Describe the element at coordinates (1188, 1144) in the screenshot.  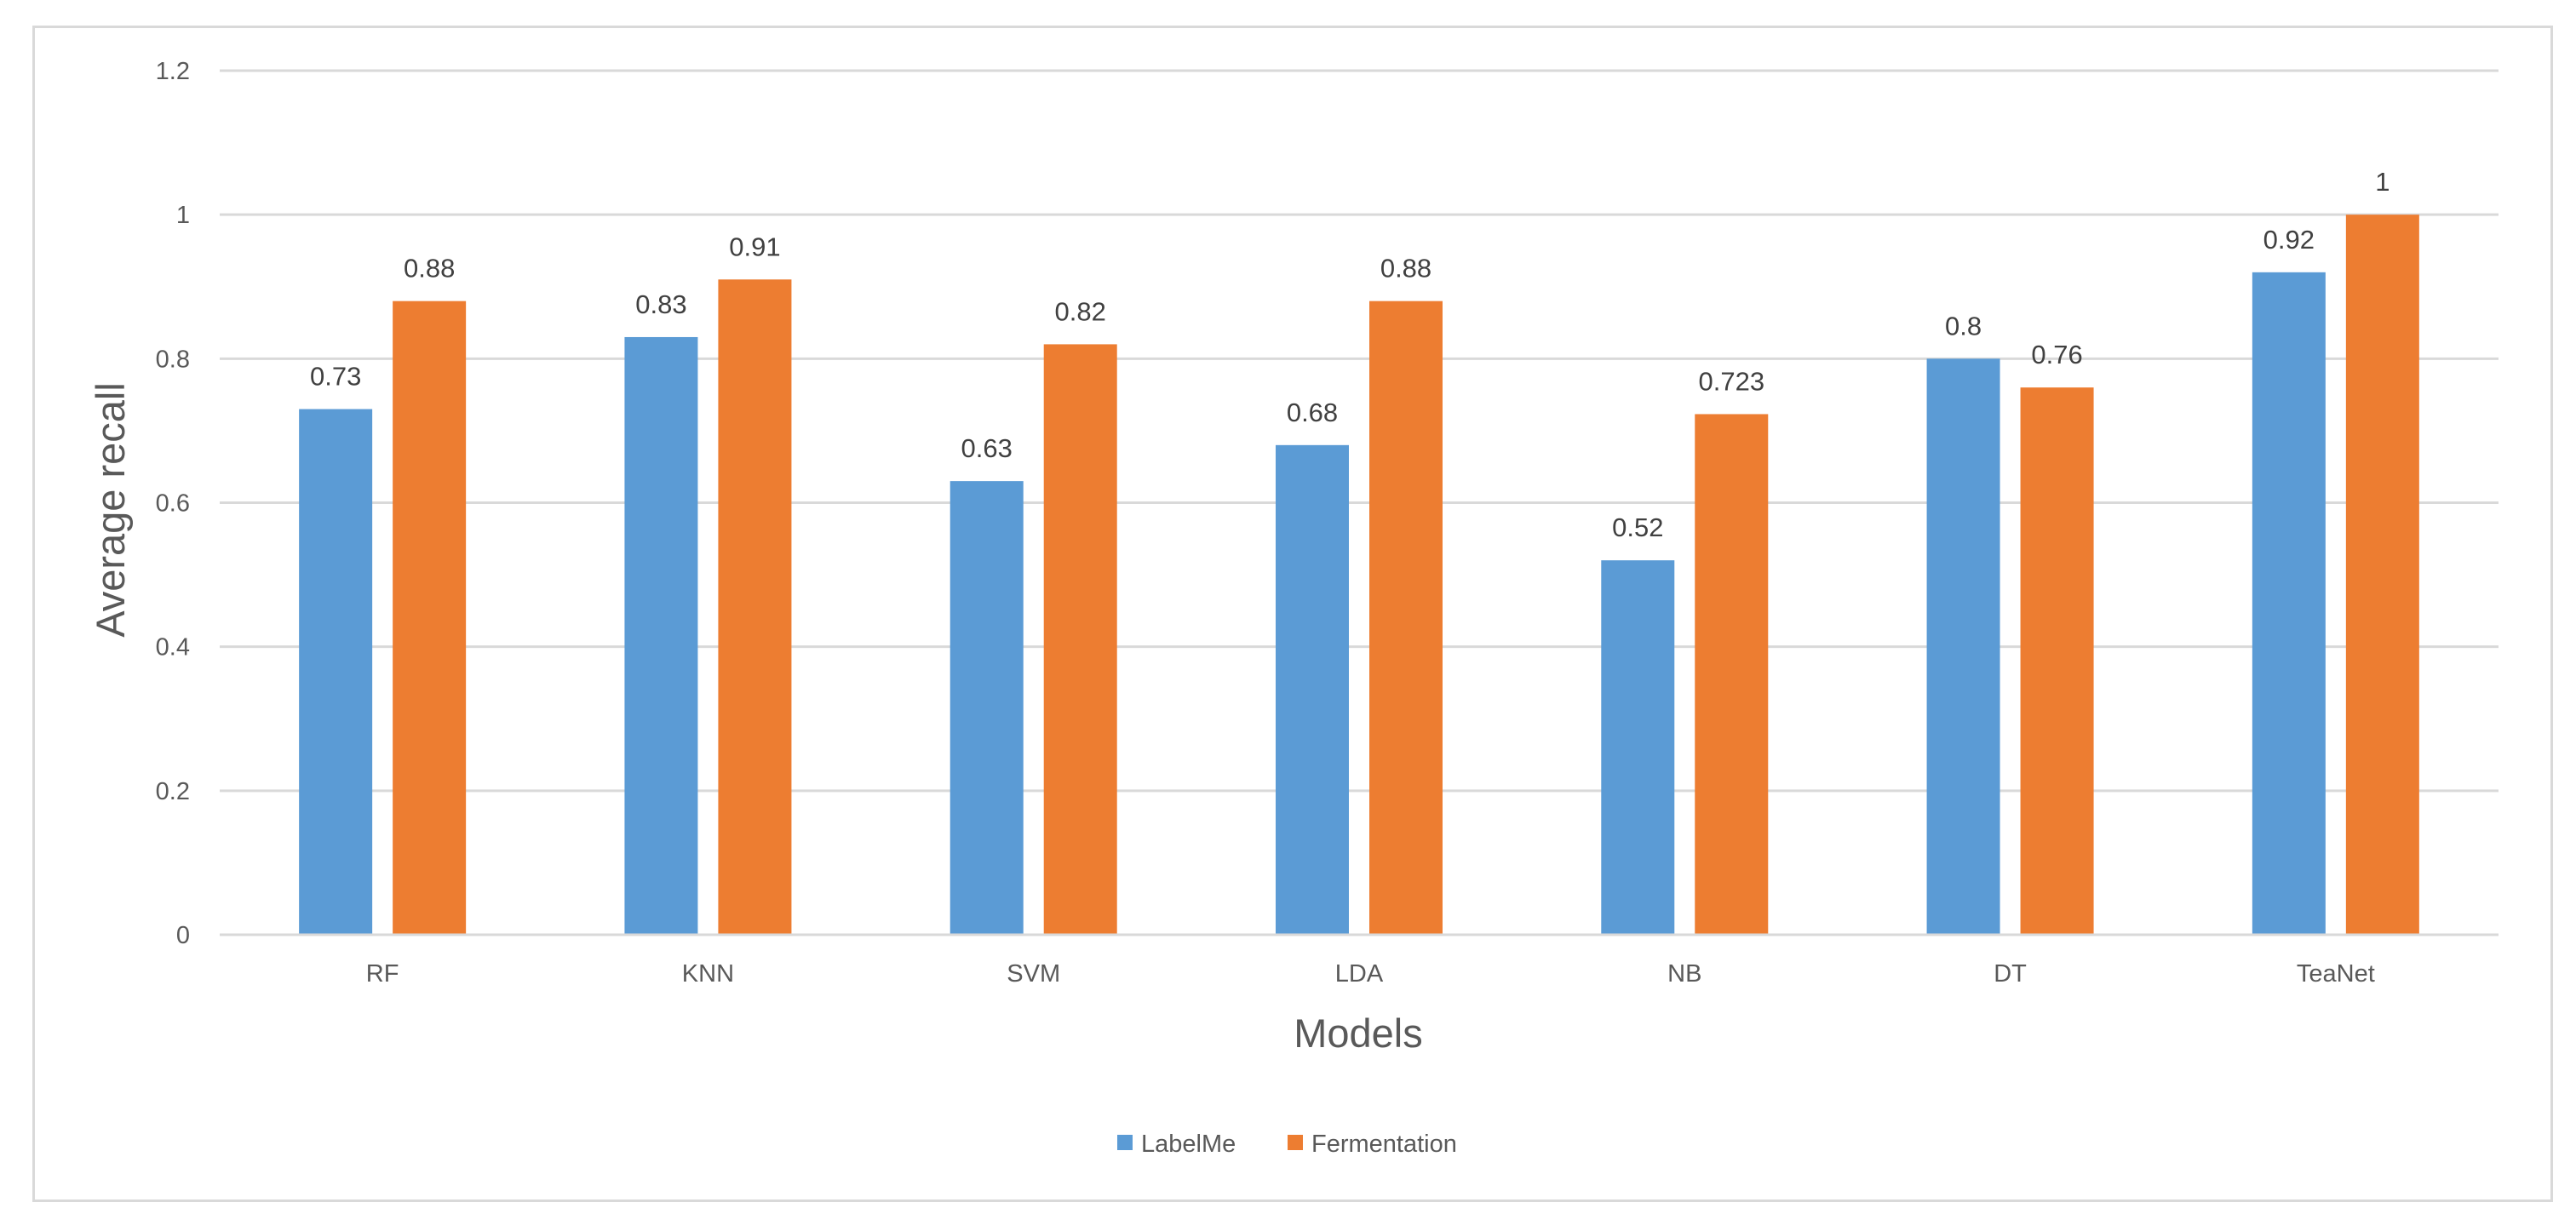
I see `legend-label-labelme: LabelMe` at that location.